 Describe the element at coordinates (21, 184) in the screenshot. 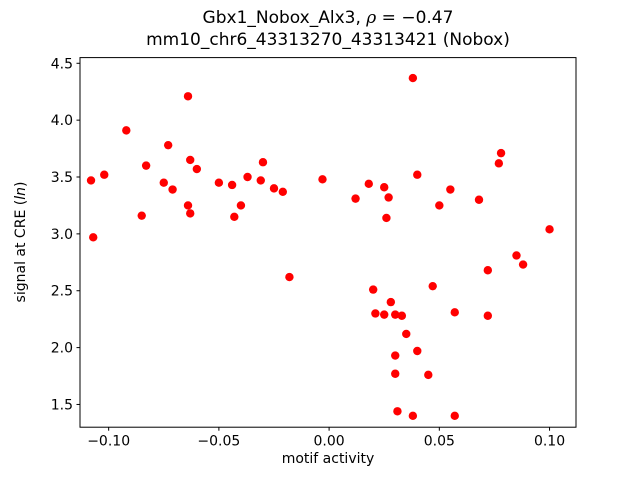

I see `y-axis-label-close: )` at that location.